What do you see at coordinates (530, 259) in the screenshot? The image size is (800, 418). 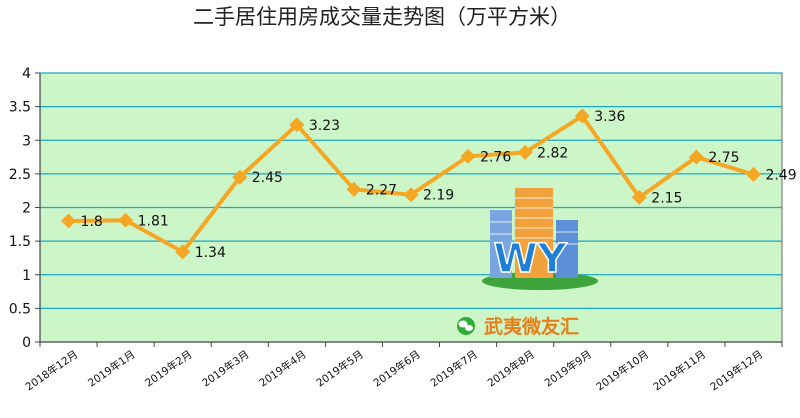 I see `logo-letters: WY` at bounding box center [530, 259].